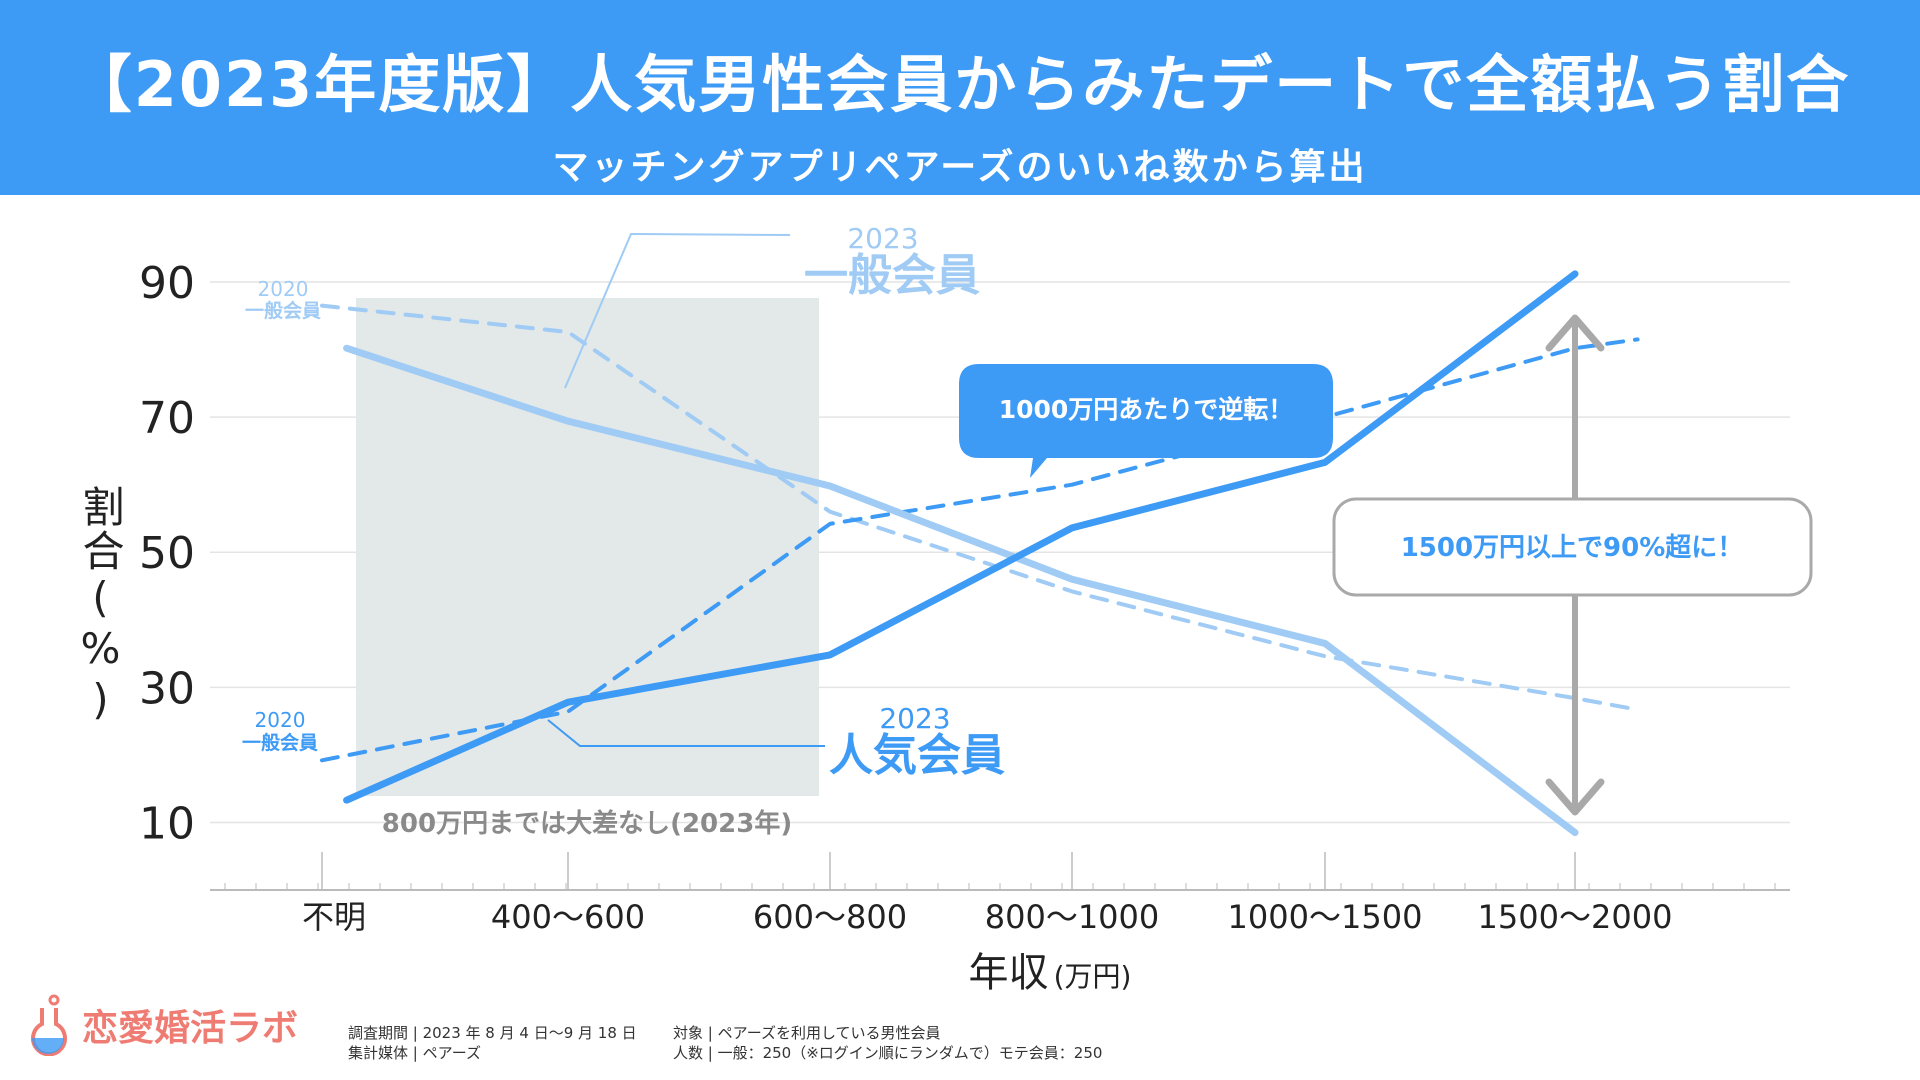  Describe the element at coordinates (1575, 917) in the screenshot. I see `x-tick-label: 1500〜2000` at that location.